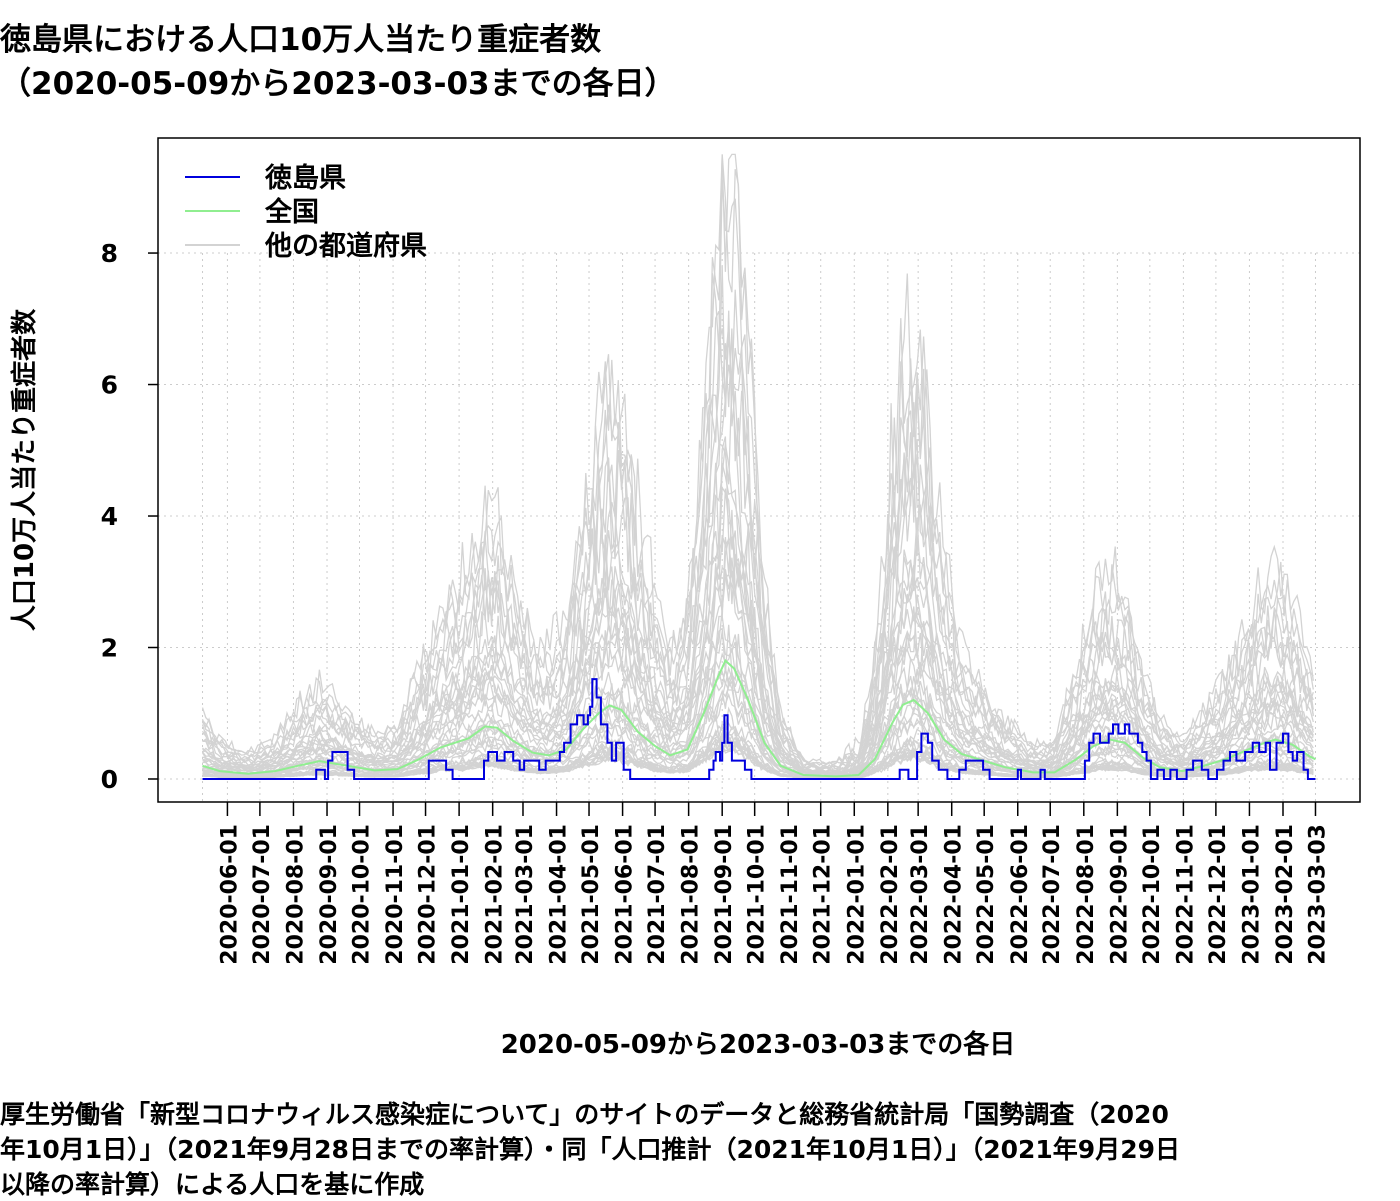 Image resolution: width=1400 pixels, height=1201 pixels. What do you see at coordinates (212, 1184) in the screenshot?
I see `source-note-line-3: 以降の率計算）による人口を基に作成` at bounding box center [212, 1184].